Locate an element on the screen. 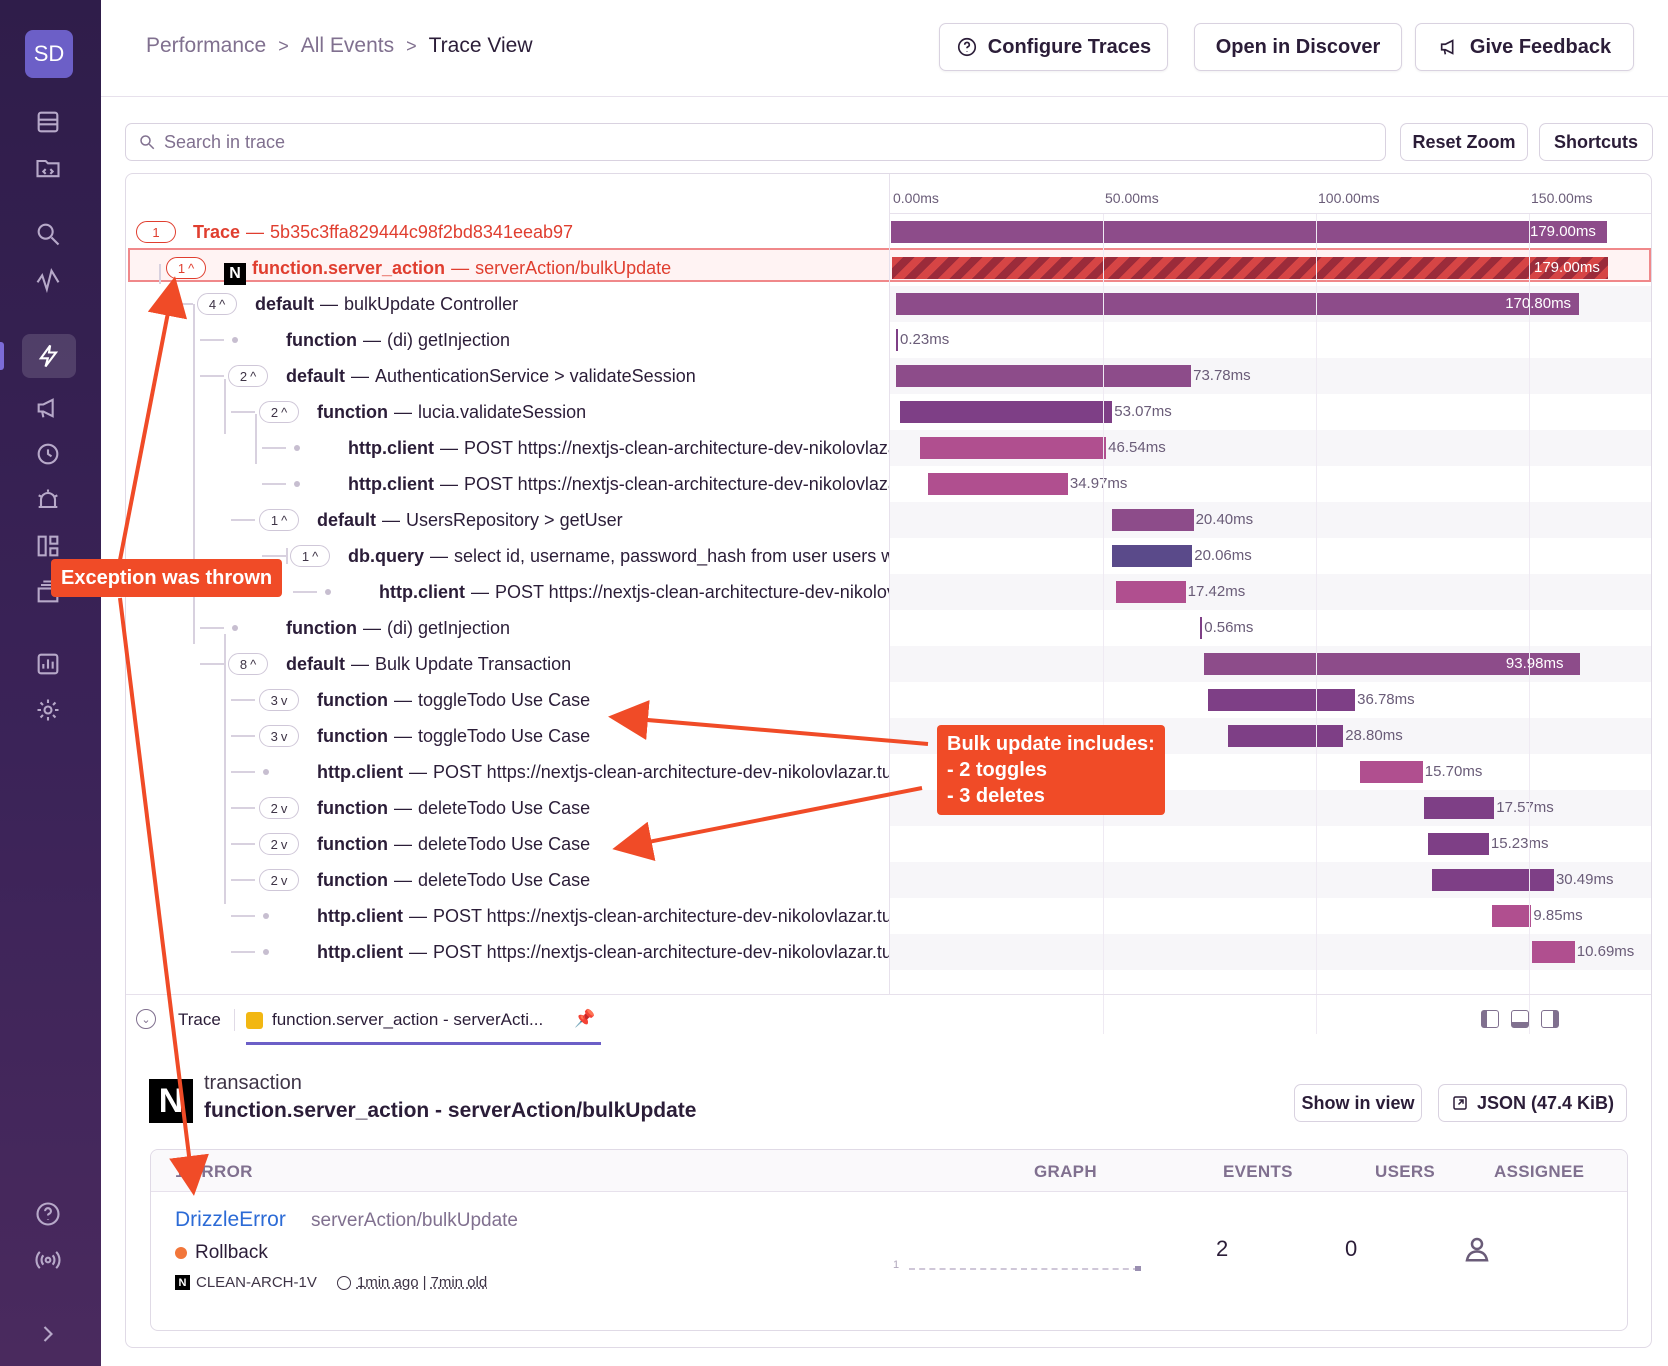 This screenshot has height=1366, width=1668. span-description: serverAction/bulkUpdate is located at coordinates (573, 268).